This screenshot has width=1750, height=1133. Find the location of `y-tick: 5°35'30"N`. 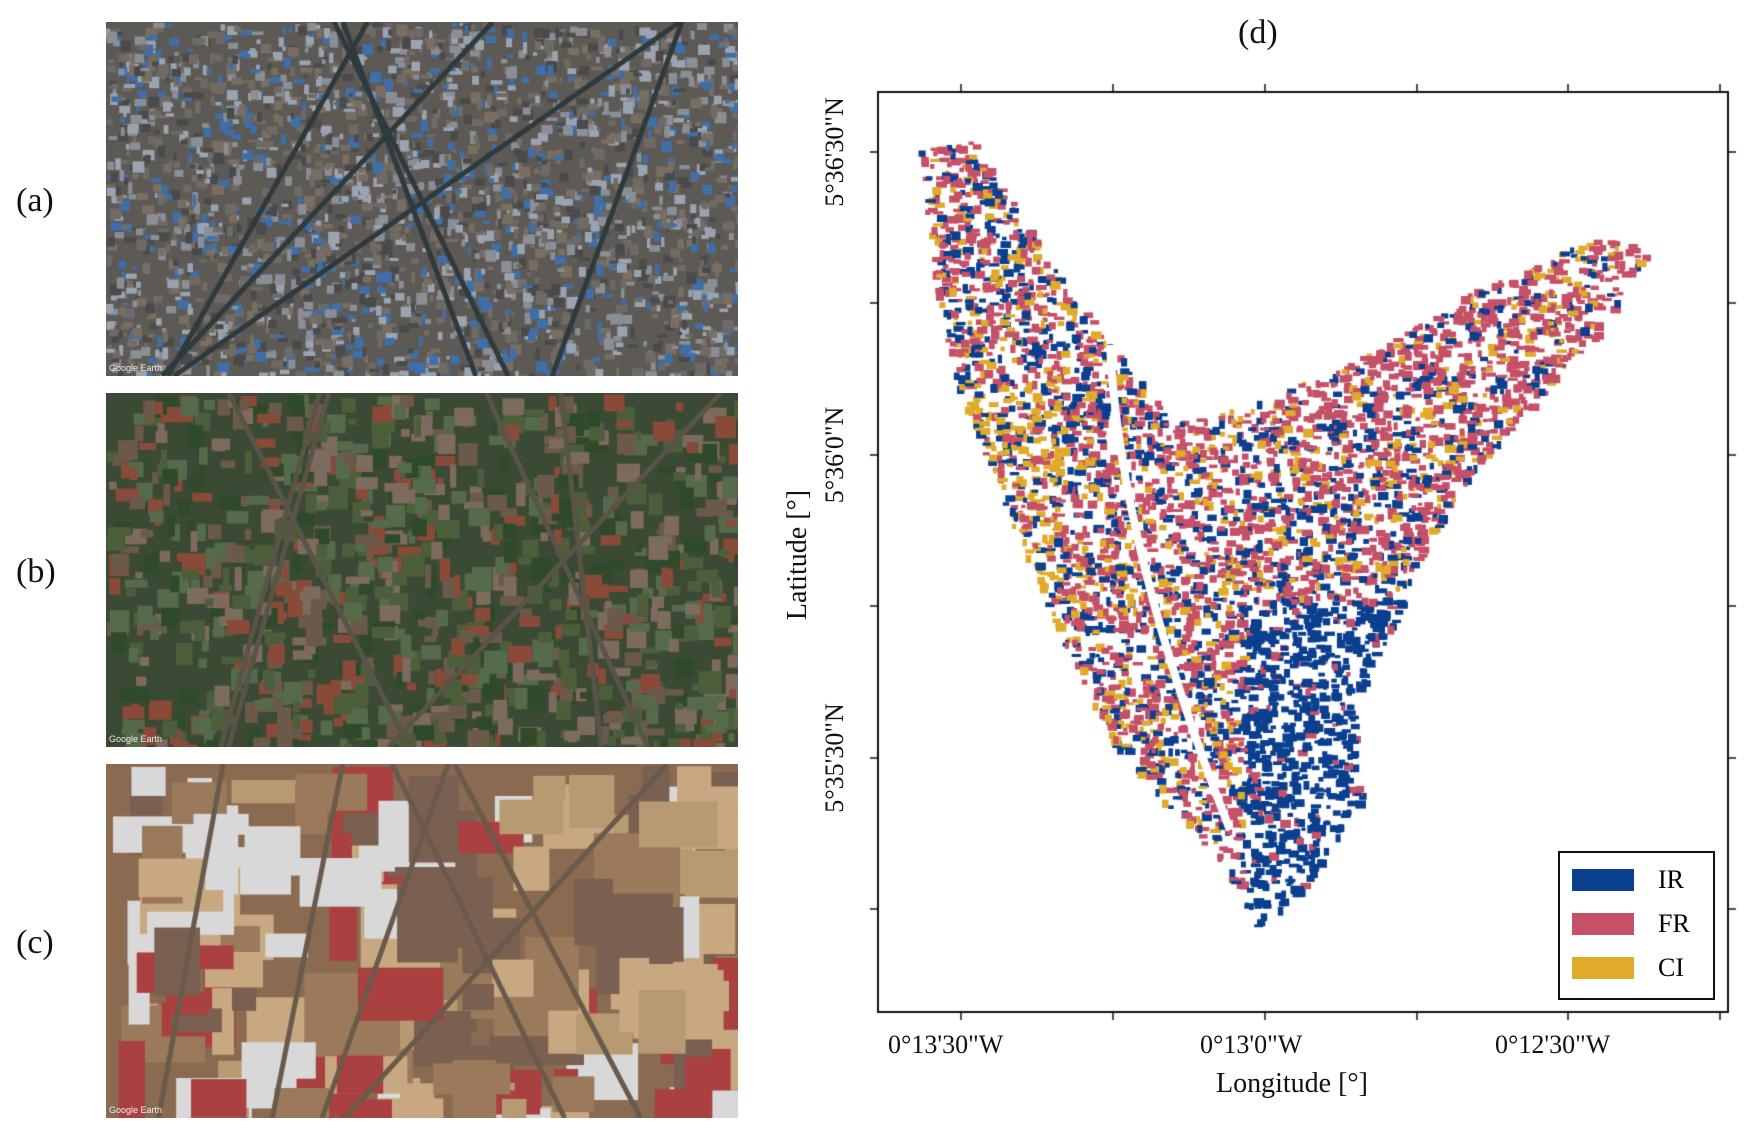

y-tick: 5°35'30"N is located at coordinates (834, 758).